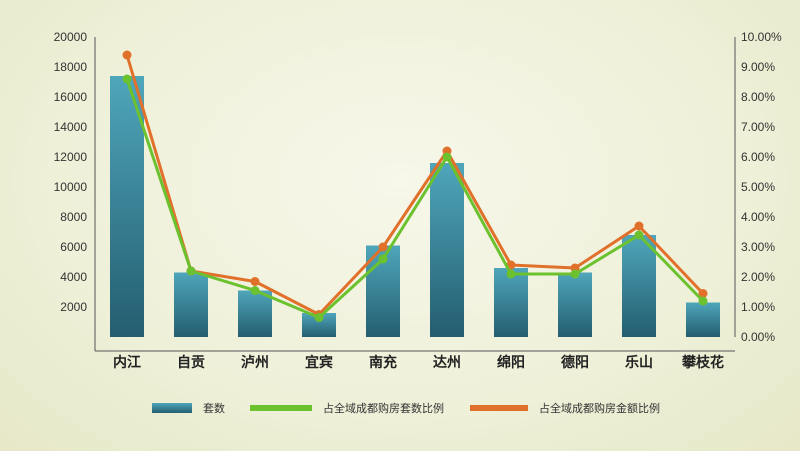  Describe the element at coordinates (214, 408) in the screenshot. I see `legend-bar-label: 套数` at that location.